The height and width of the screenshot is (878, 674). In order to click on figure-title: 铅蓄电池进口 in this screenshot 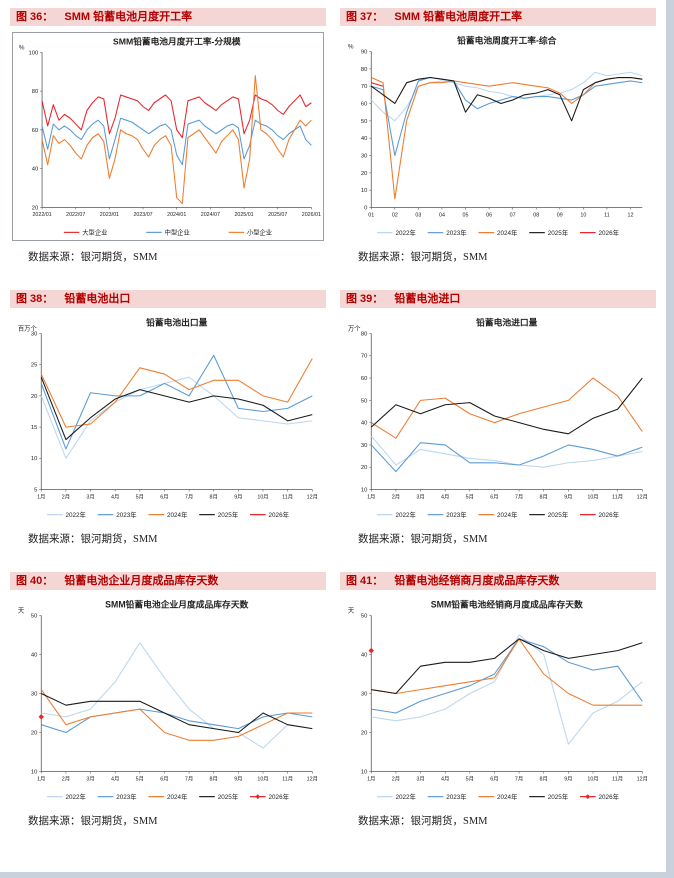, I will do `click(427, 299)`.